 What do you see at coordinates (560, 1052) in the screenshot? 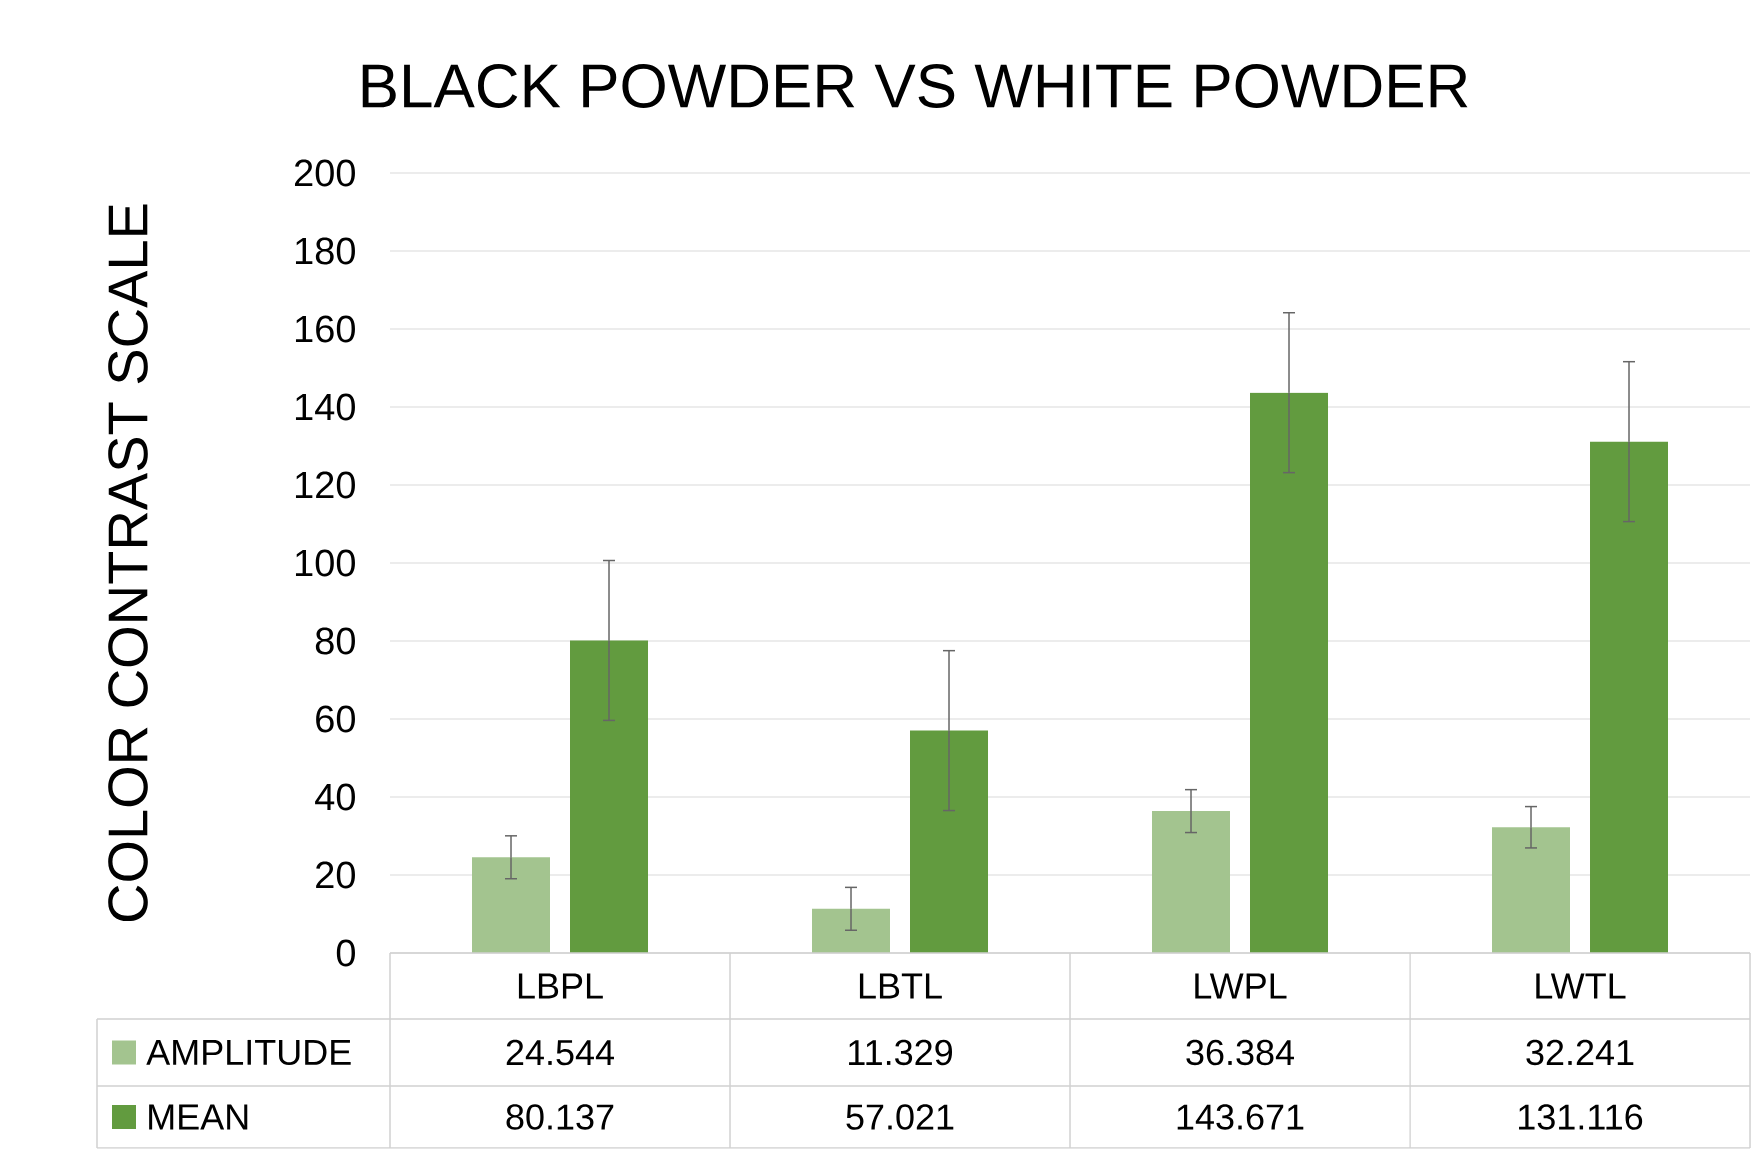
I see `data-label: 24.544` at bounding box center [560, 1052].